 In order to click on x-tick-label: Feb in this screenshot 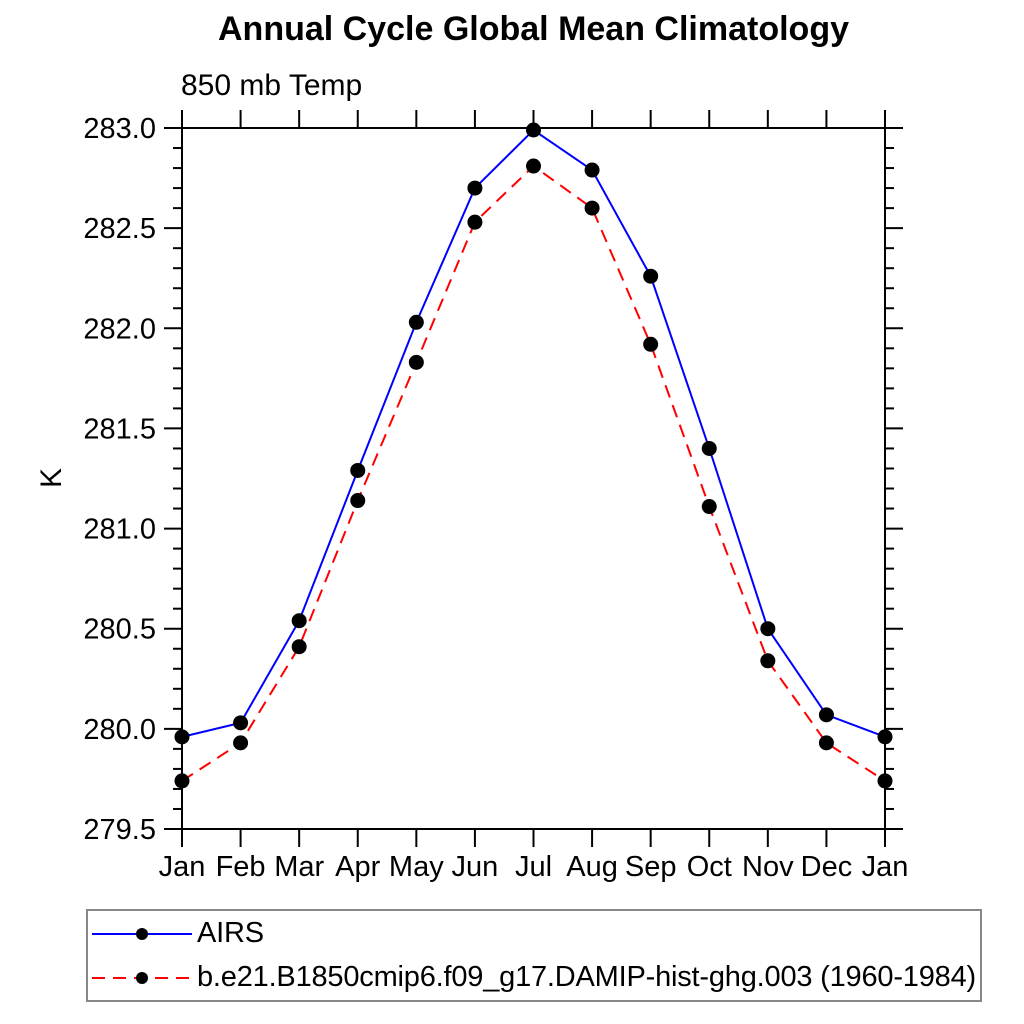, I will do `click(241, 867)`.